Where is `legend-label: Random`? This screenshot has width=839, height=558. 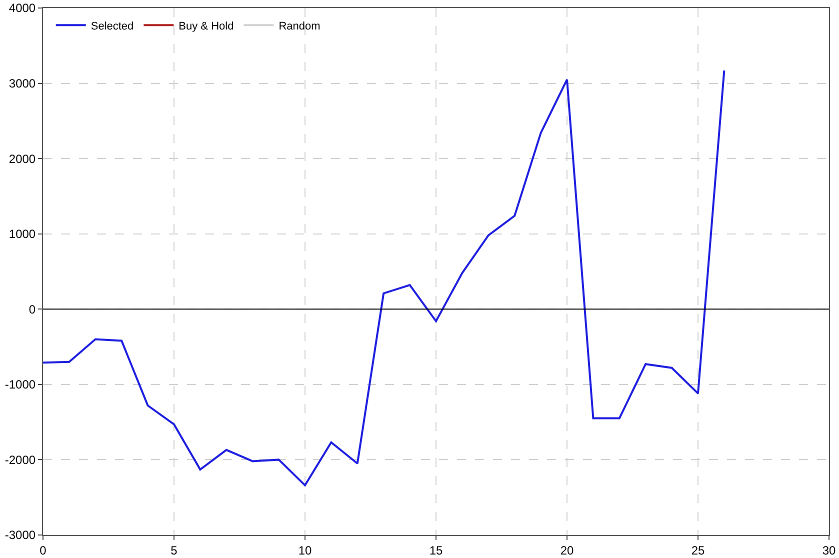 legend-label: Random is located at coordinates (299, 26).